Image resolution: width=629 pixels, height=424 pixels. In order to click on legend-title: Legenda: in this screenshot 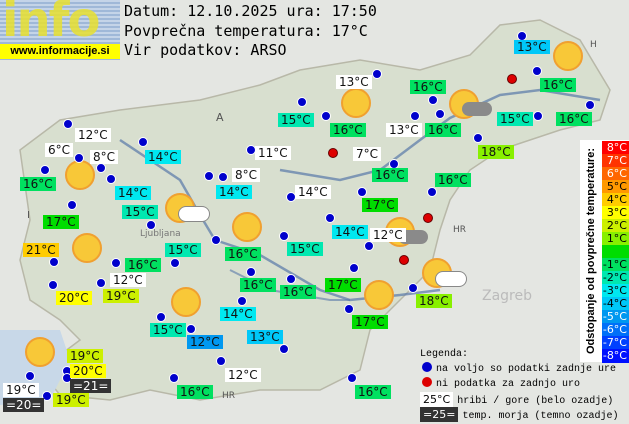, I will do `click(444, 354)`.